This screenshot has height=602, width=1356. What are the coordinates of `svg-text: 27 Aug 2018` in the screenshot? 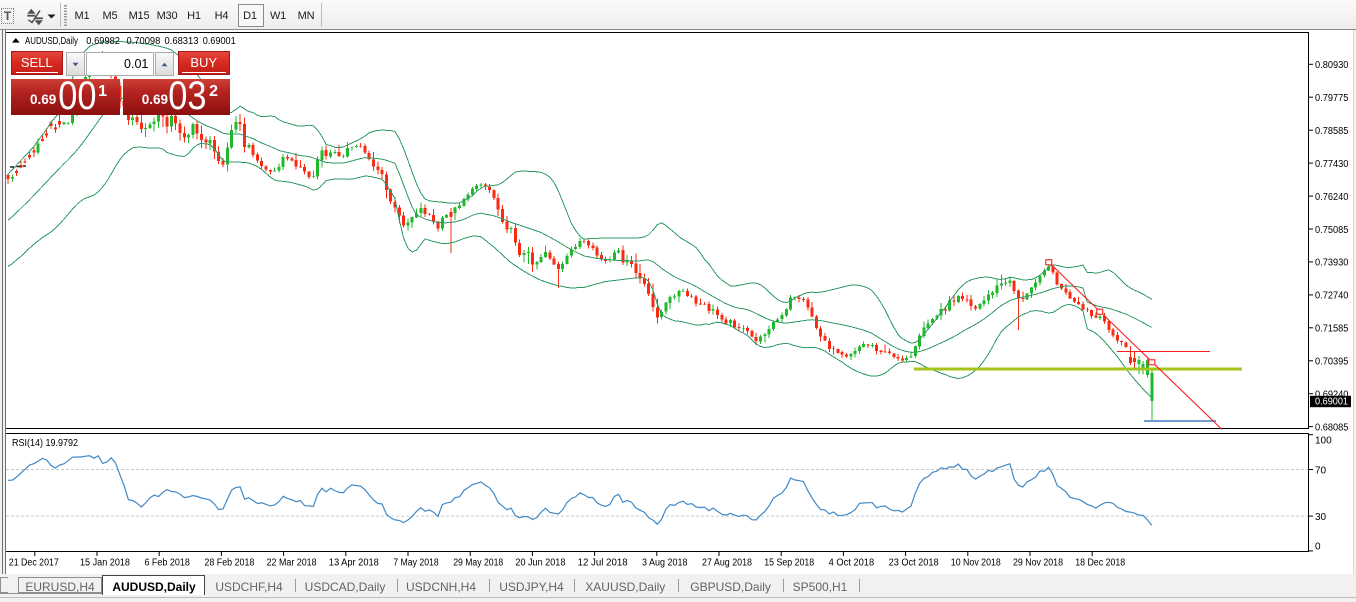 It's located at (727, 563).